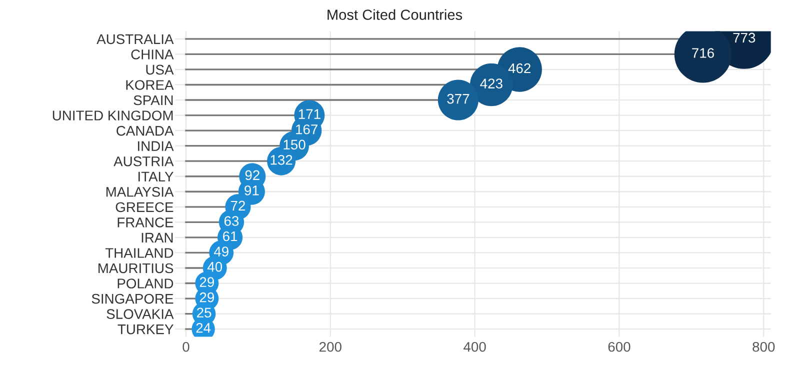 The width and height of the screenshot is (789, 368). What do you see at coordinates (203, 327) in the screenshot?
I see `data-label: 24` at bounding box center [203, 327].